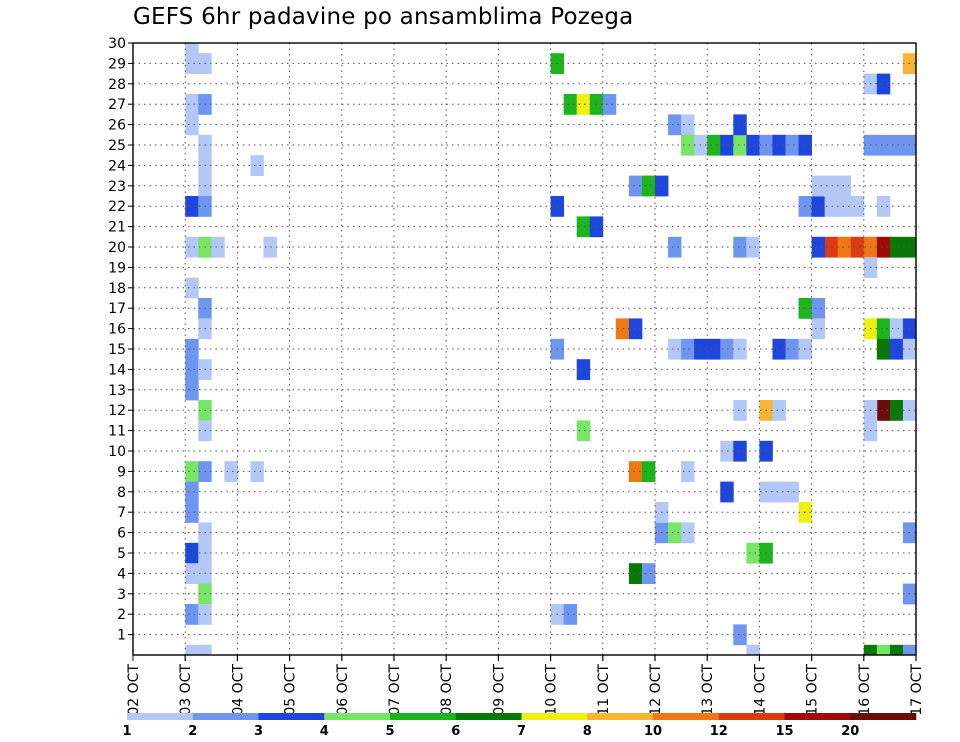 This screenshot has height=742, width=960. I want to click on x-tick-label: 12 OCT, so click(656, 690).